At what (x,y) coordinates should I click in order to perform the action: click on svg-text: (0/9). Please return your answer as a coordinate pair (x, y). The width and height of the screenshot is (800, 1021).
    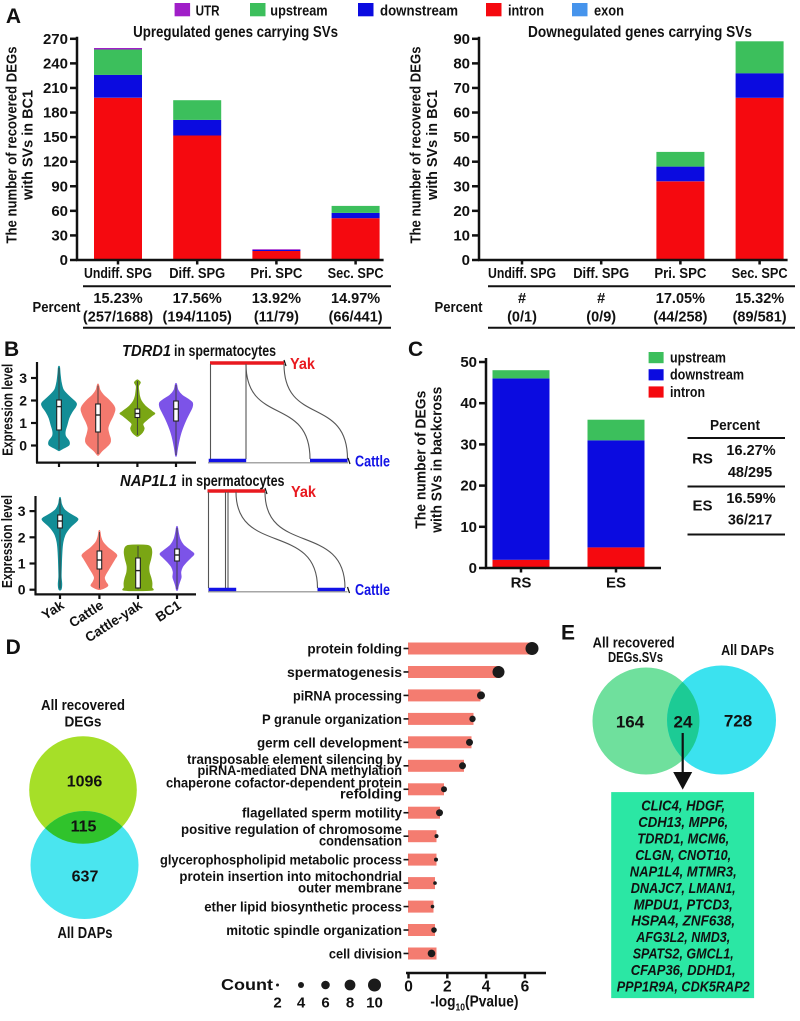
    Looking at the image, I should click on (601, 318).